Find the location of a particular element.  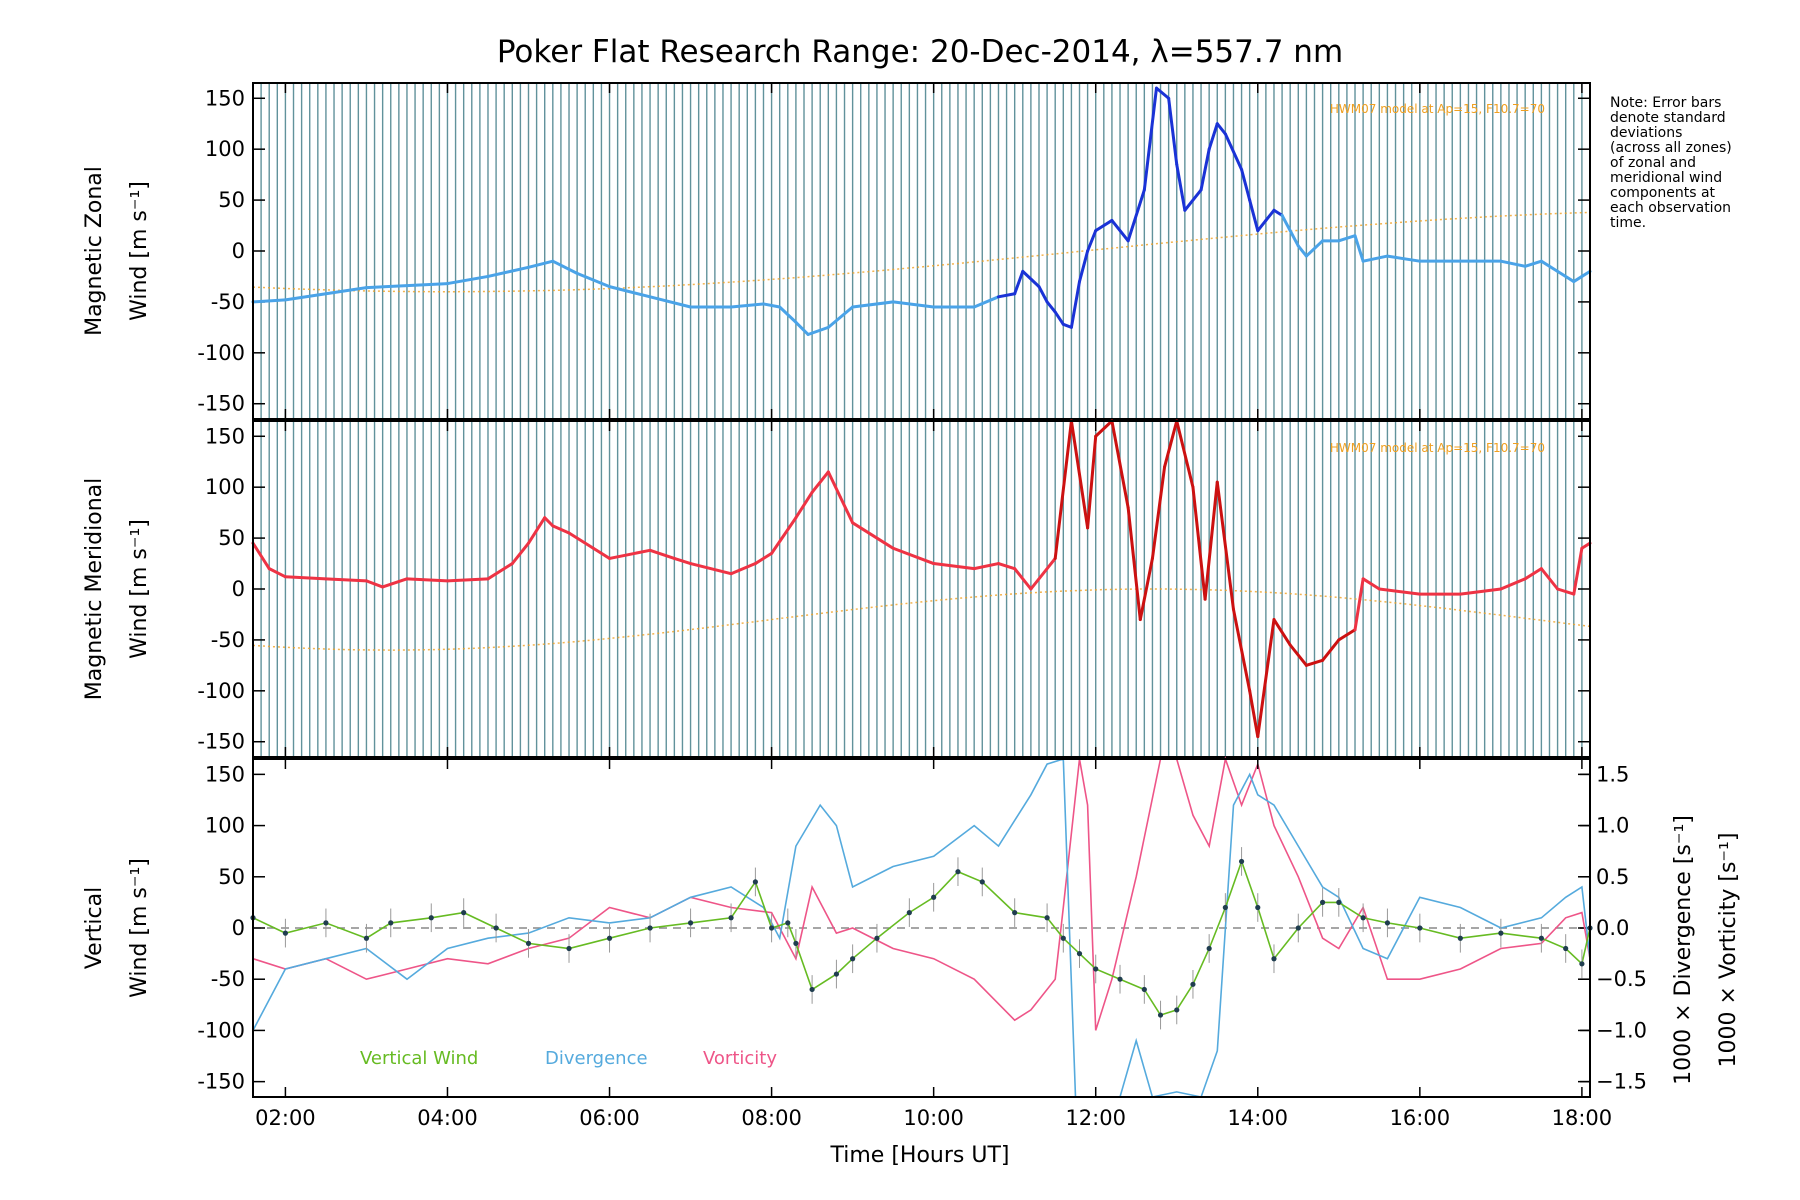

model-curve is located at coordinates (921, 252).